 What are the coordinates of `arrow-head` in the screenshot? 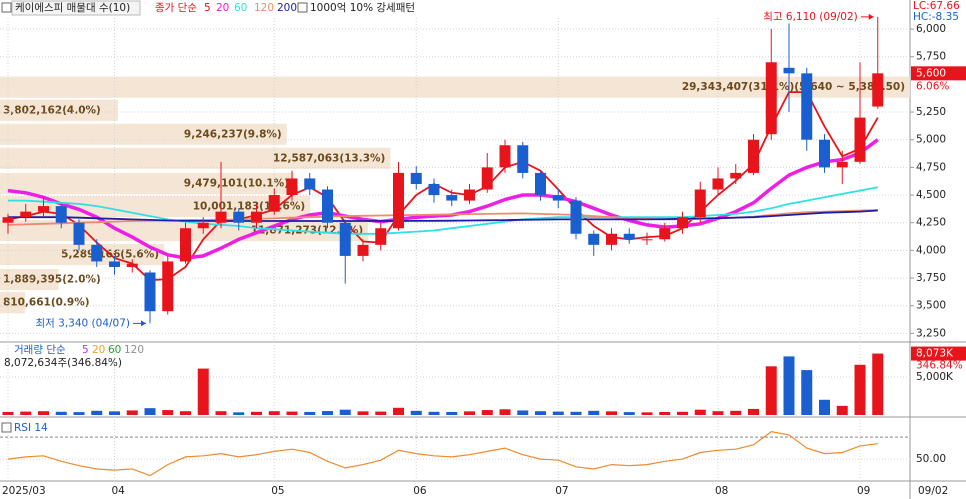 It's located at (871, 16).